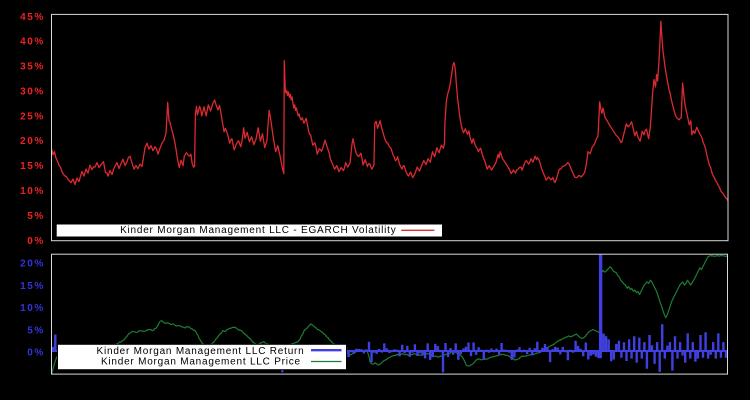  I want to click on svg-text: 35%, so click(32, 67).